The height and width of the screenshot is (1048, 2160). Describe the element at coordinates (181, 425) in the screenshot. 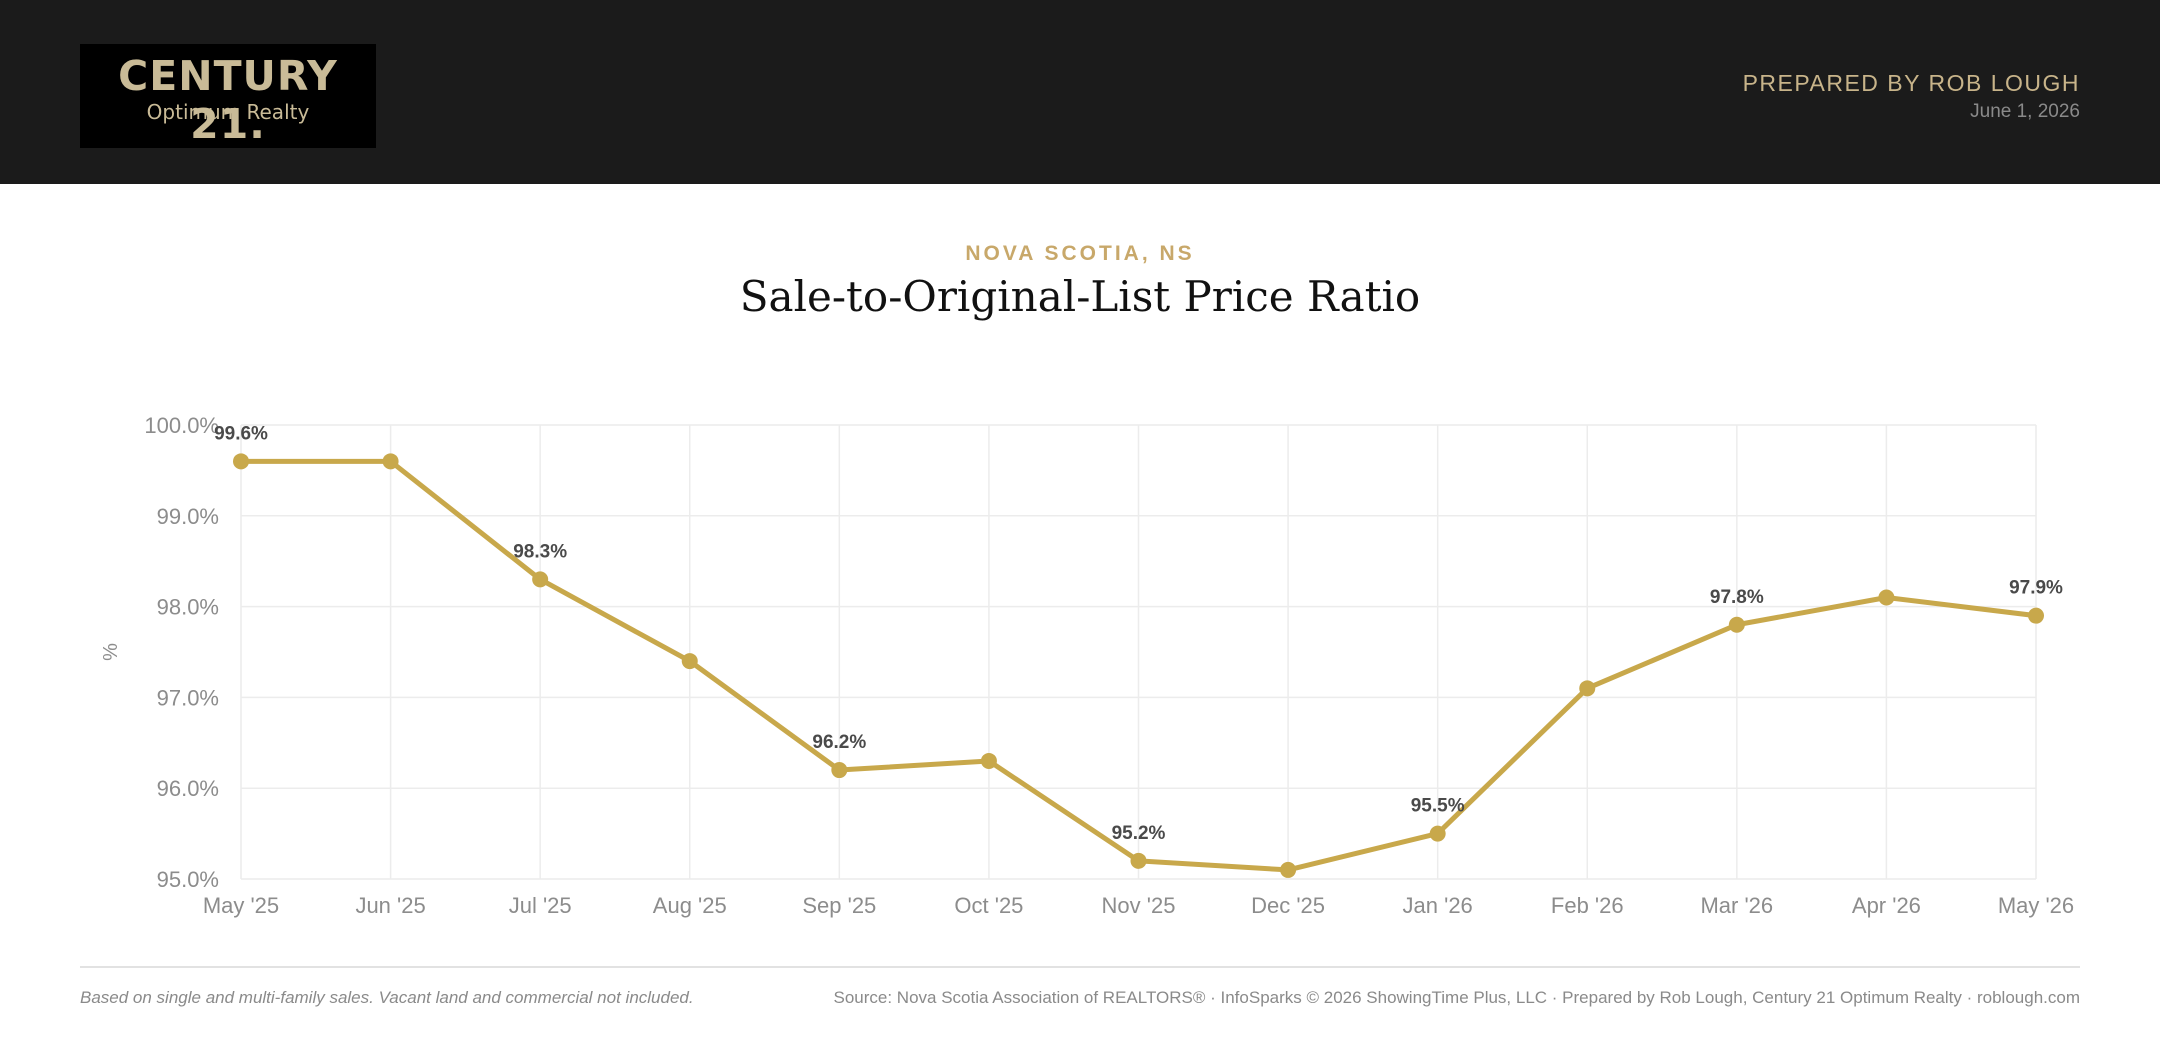

I see `y-tick-label: 100.0%` at that location.